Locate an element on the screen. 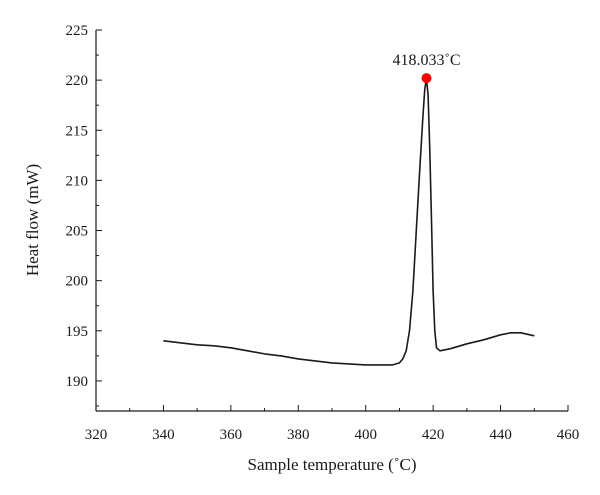  y-tick-label: 200 is located at coordinates (77, 282).